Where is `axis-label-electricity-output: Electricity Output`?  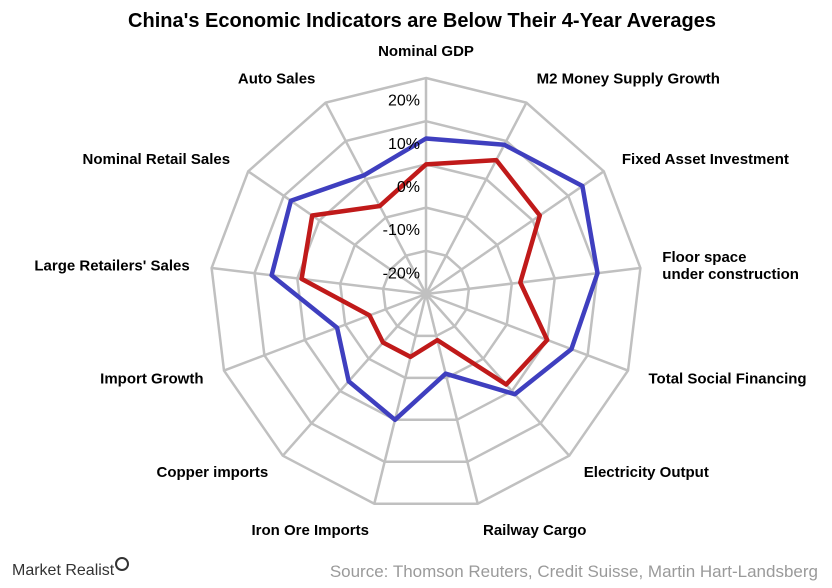
axis-label-electricity-output: Electricity Output is located at coordinates (646, 472).